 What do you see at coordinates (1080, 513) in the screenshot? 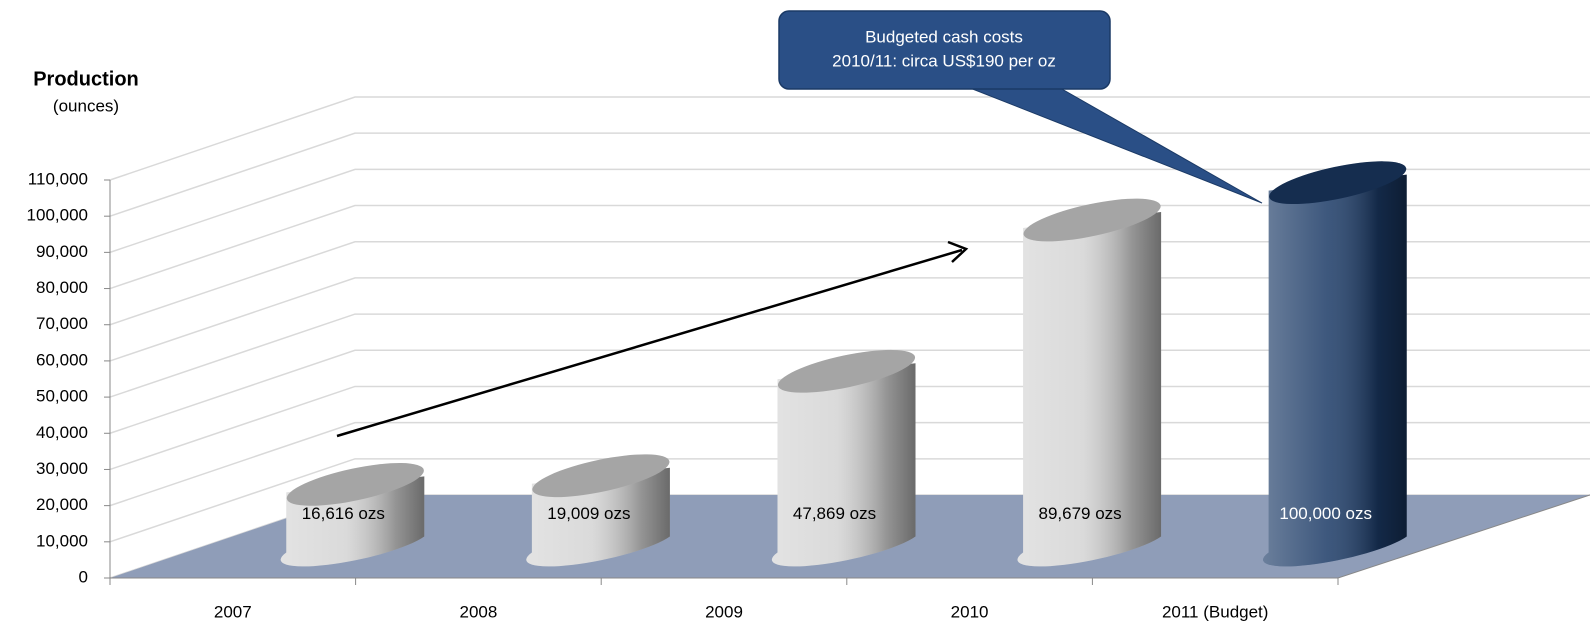
I see `value-label: 89,679 ozs` at bounding box center [1080, 513].